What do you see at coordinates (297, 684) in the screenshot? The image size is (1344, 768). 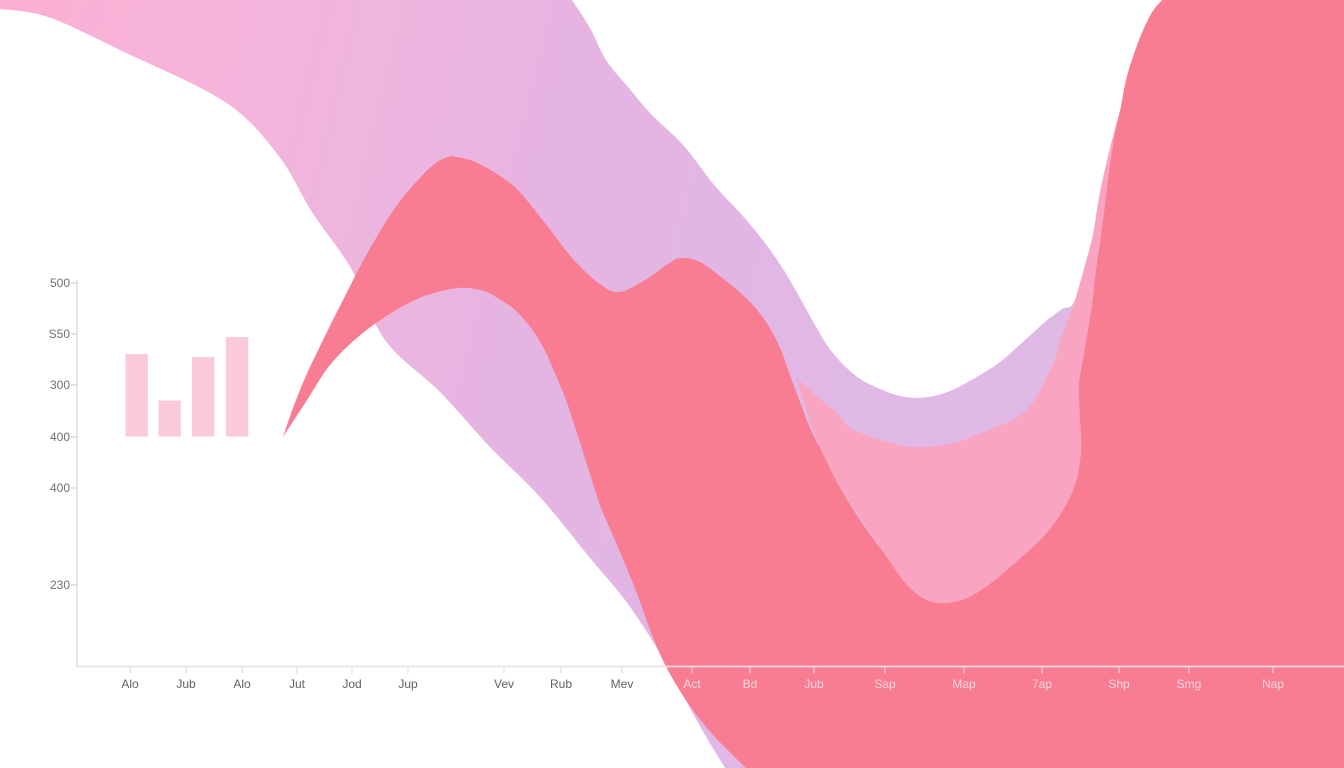 I see `svg-text: Jut` at bounding box center [297, 684].